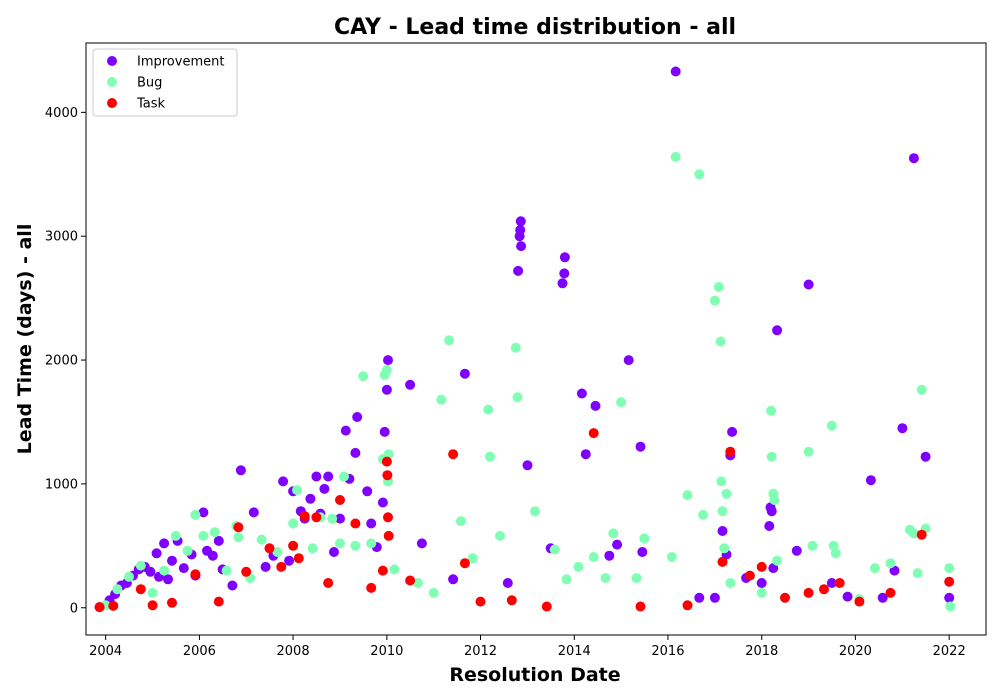 The width and height of the screenshot is (1000, 700). What do you see at coordinates (61, 237) in the screenshot?
I see `y-tick-label: 3000` at bounding box center [61, 237].